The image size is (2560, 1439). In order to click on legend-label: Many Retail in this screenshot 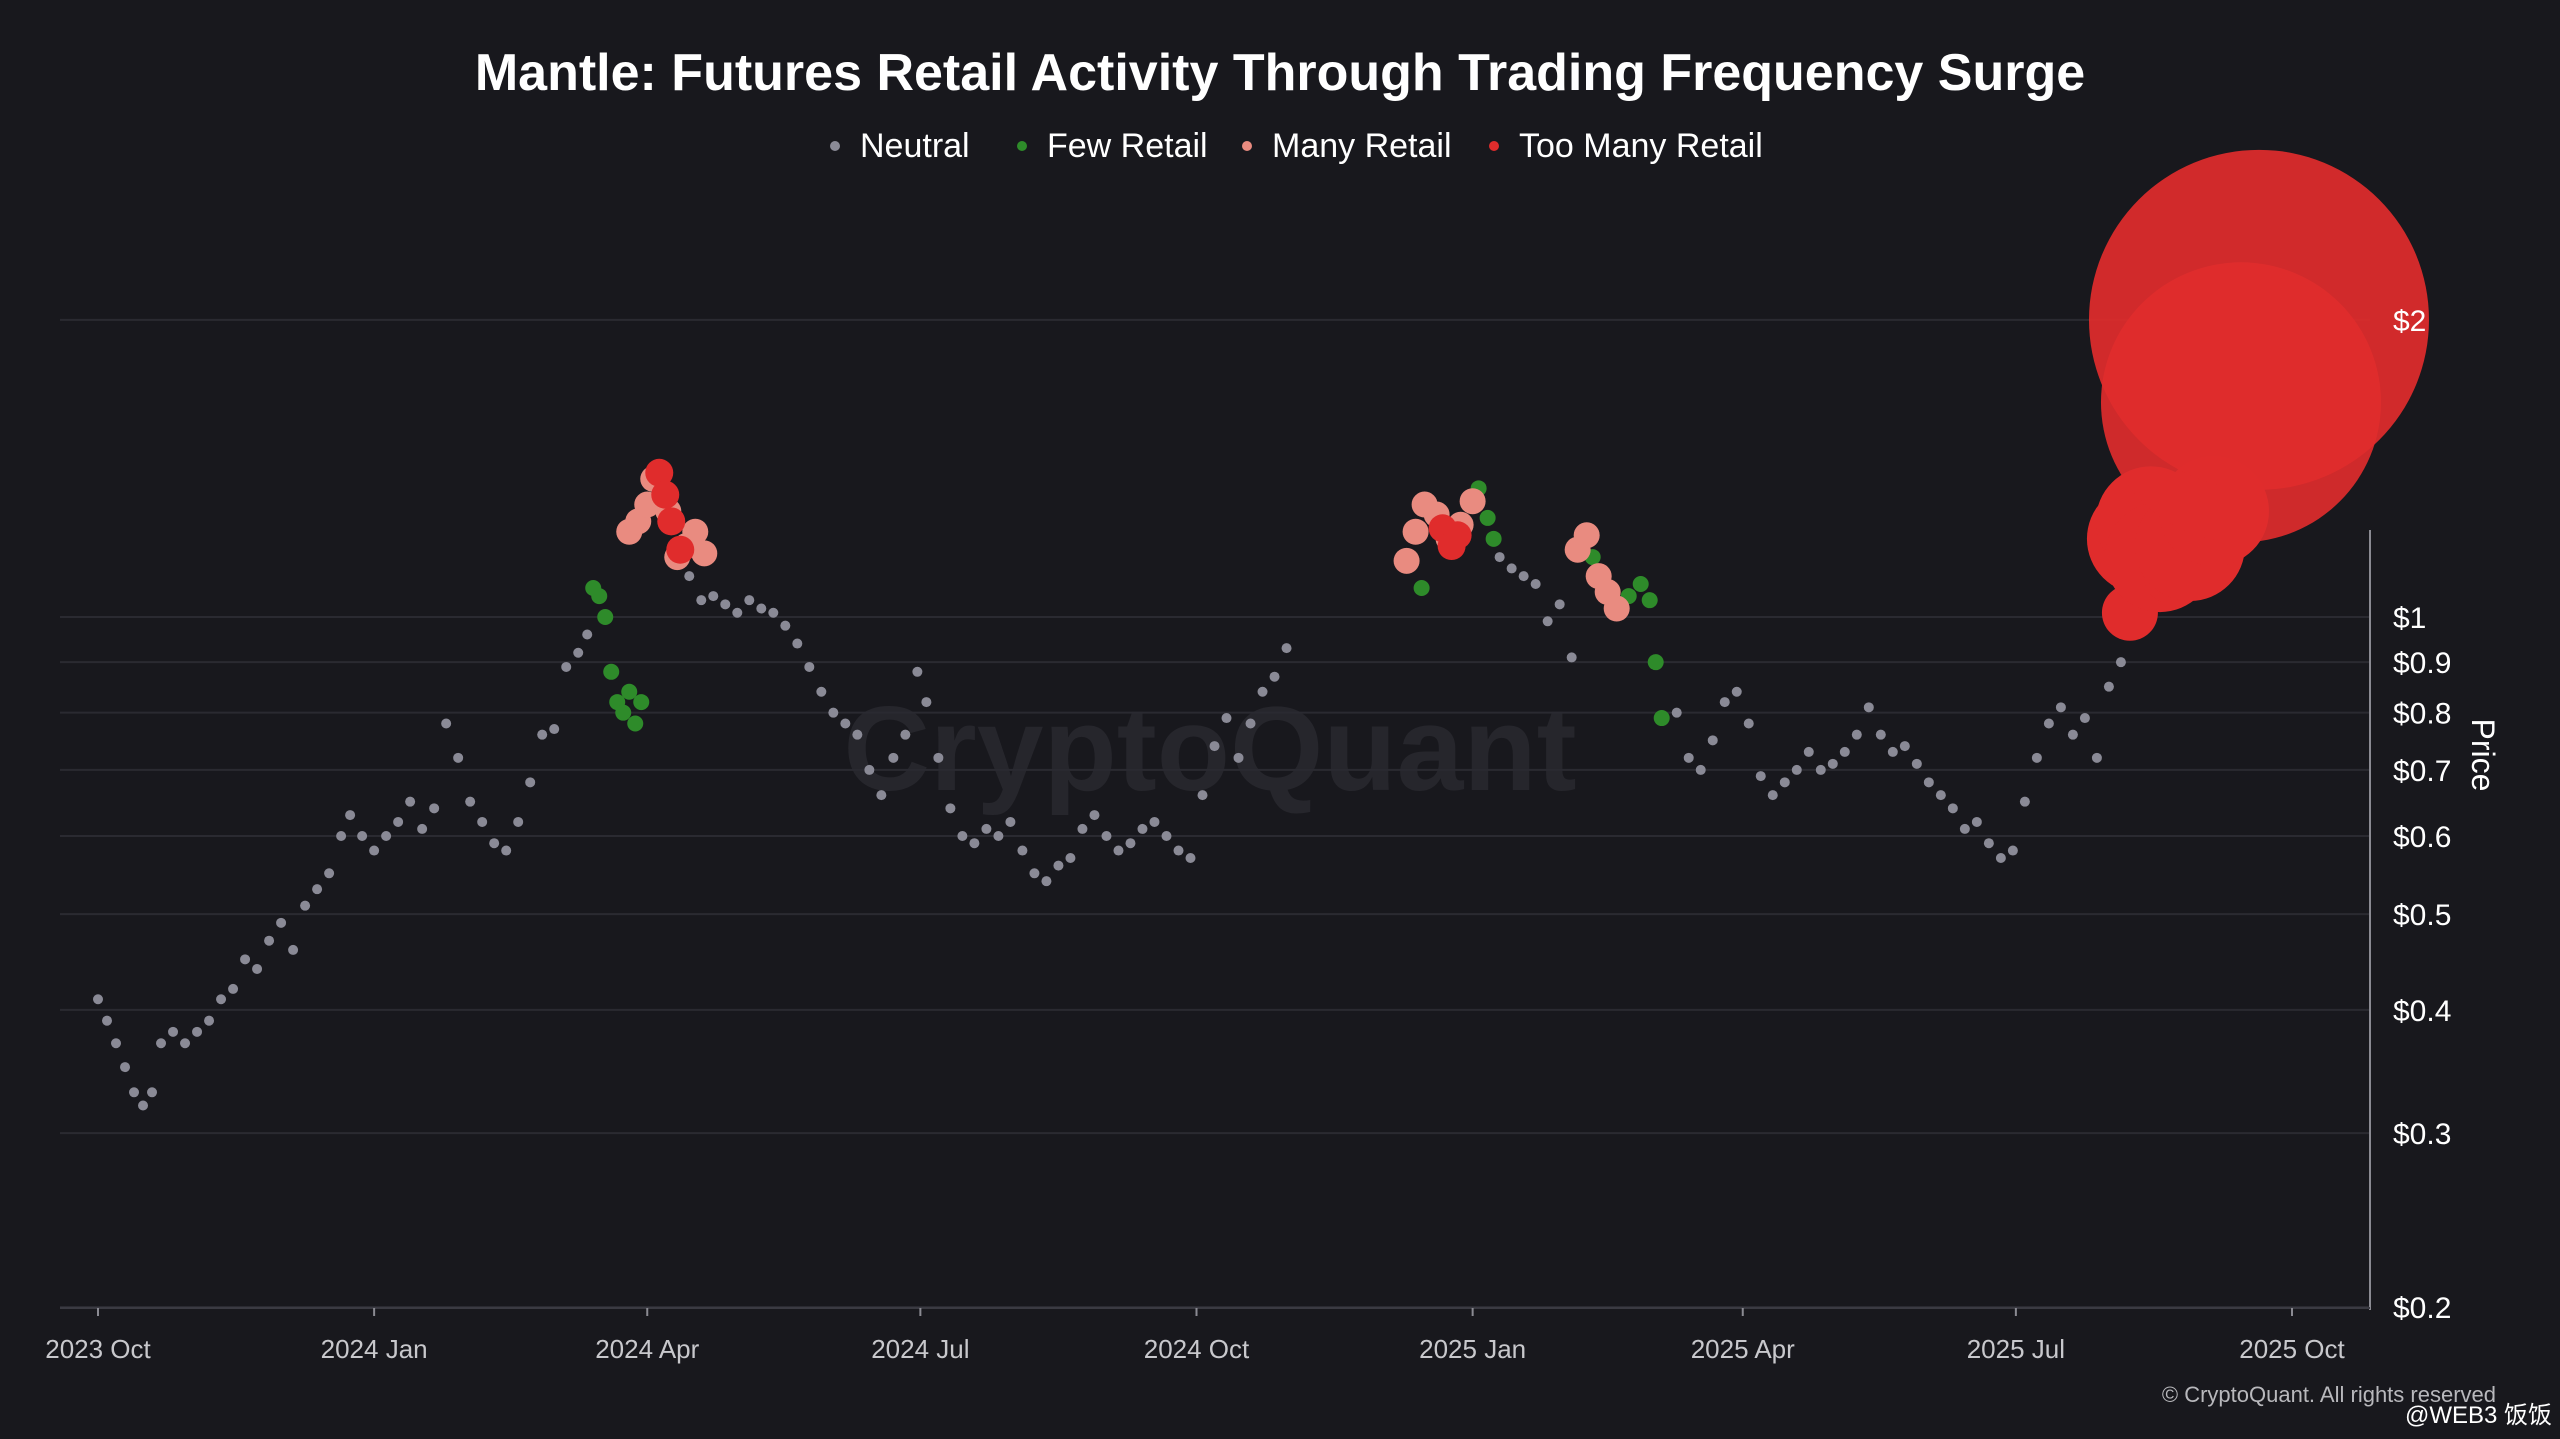, I will do `click(1362, 146)`.